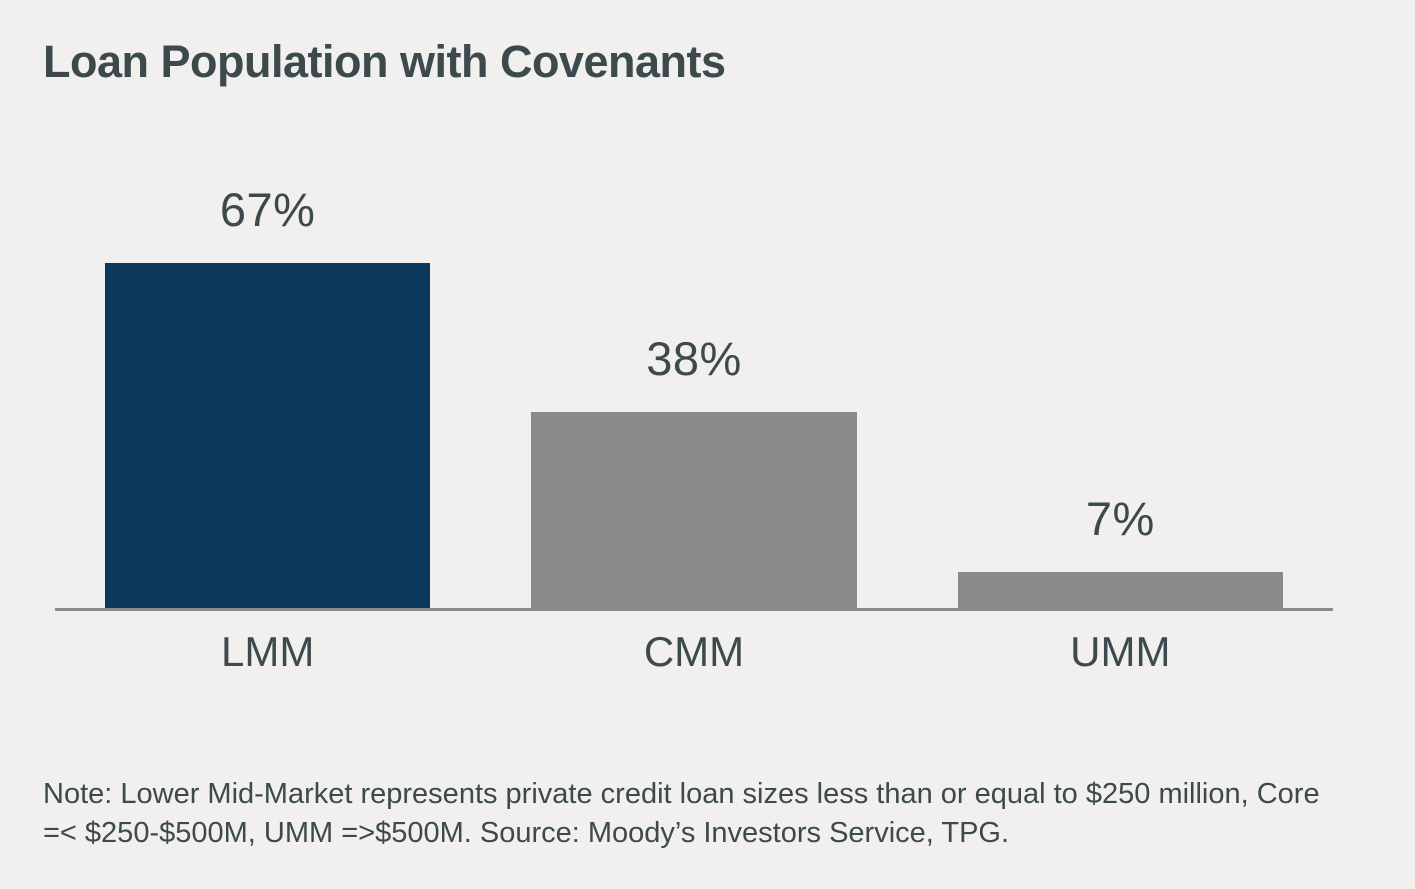 Image resolution: width=1415 pixels, height=889 pixels. Describe the element at coordinates (1120, 651) in the screenshot. I see `x-axis-label-umm: UMM` at that location.